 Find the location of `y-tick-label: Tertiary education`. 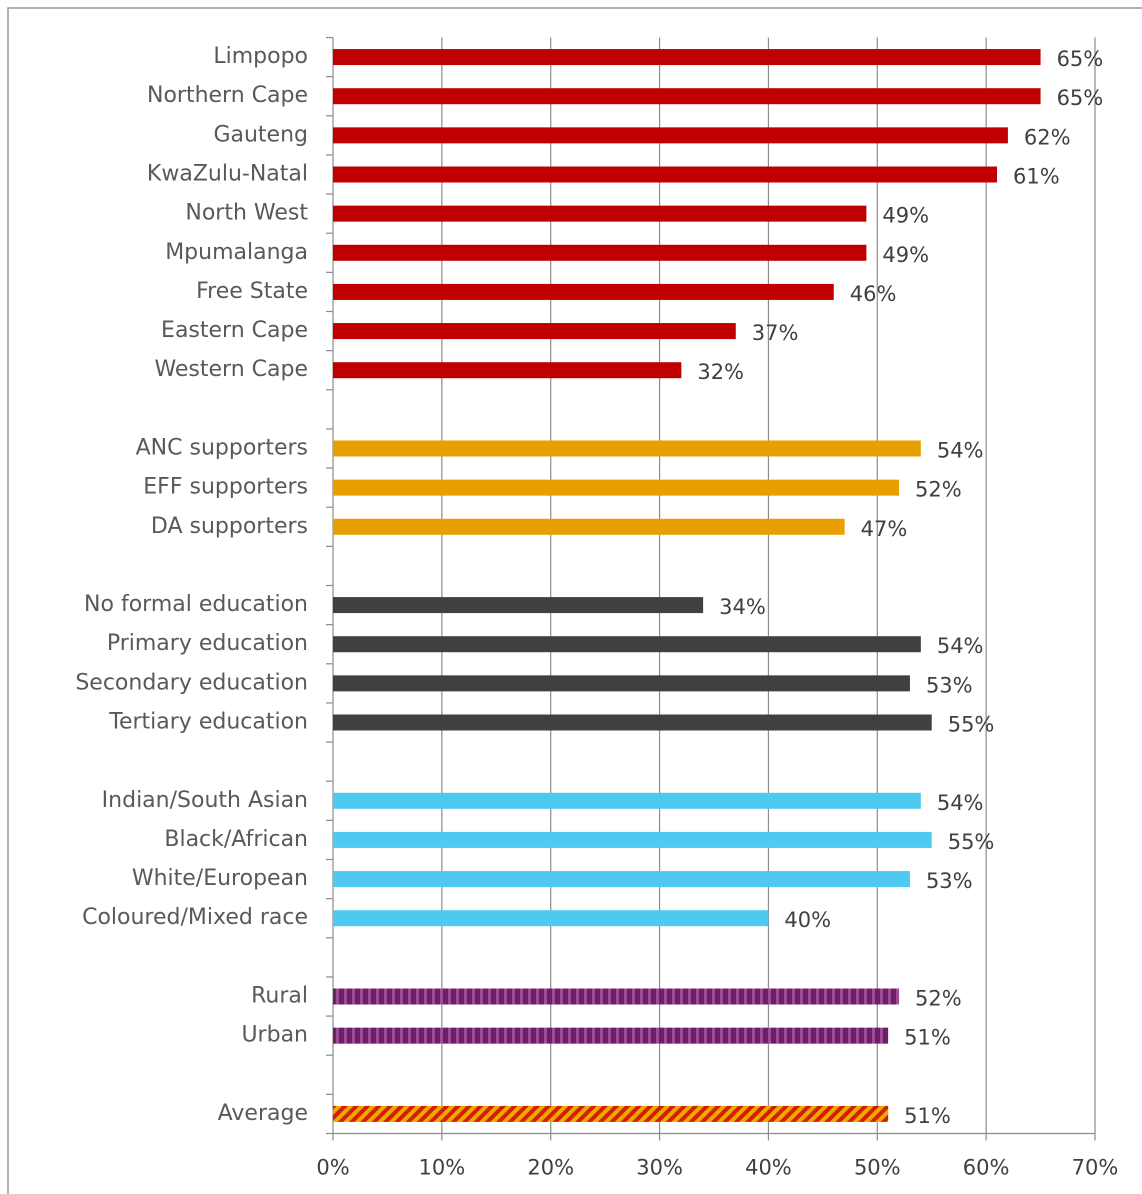

y-tick-label: Tertiary education is located at coordinates (208, 722).